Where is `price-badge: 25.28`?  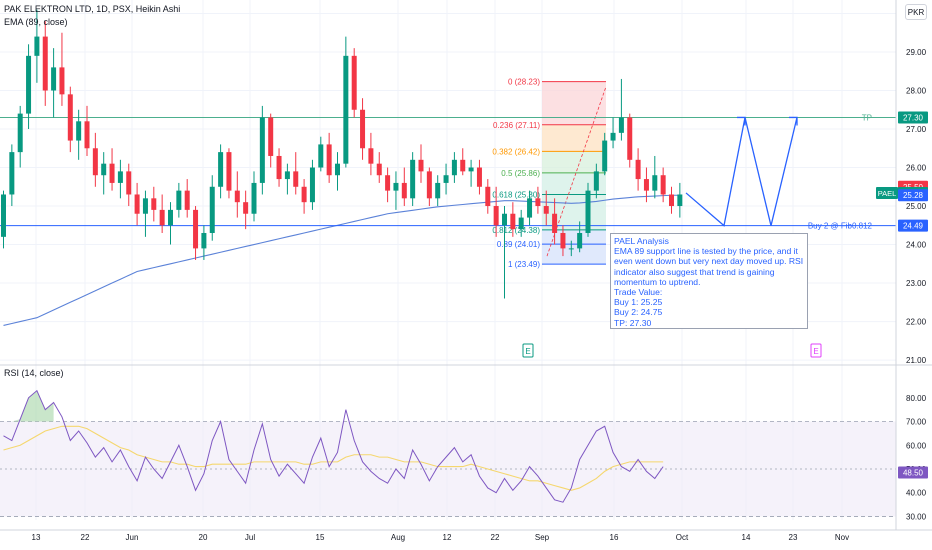
price-badge: 25.28 is located at coordinates (913, 195).